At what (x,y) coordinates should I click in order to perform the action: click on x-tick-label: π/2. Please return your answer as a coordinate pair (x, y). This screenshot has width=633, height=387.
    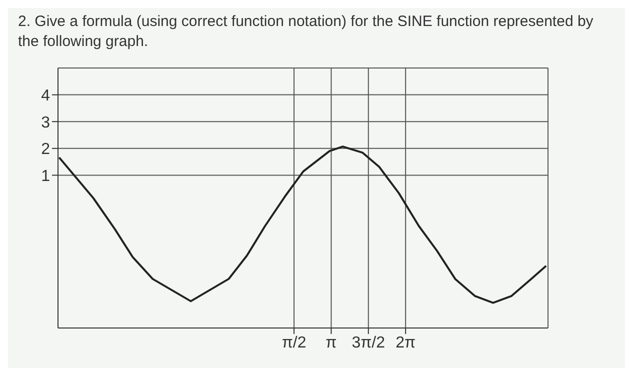
    Looking at the image, I should click on (294, 343).